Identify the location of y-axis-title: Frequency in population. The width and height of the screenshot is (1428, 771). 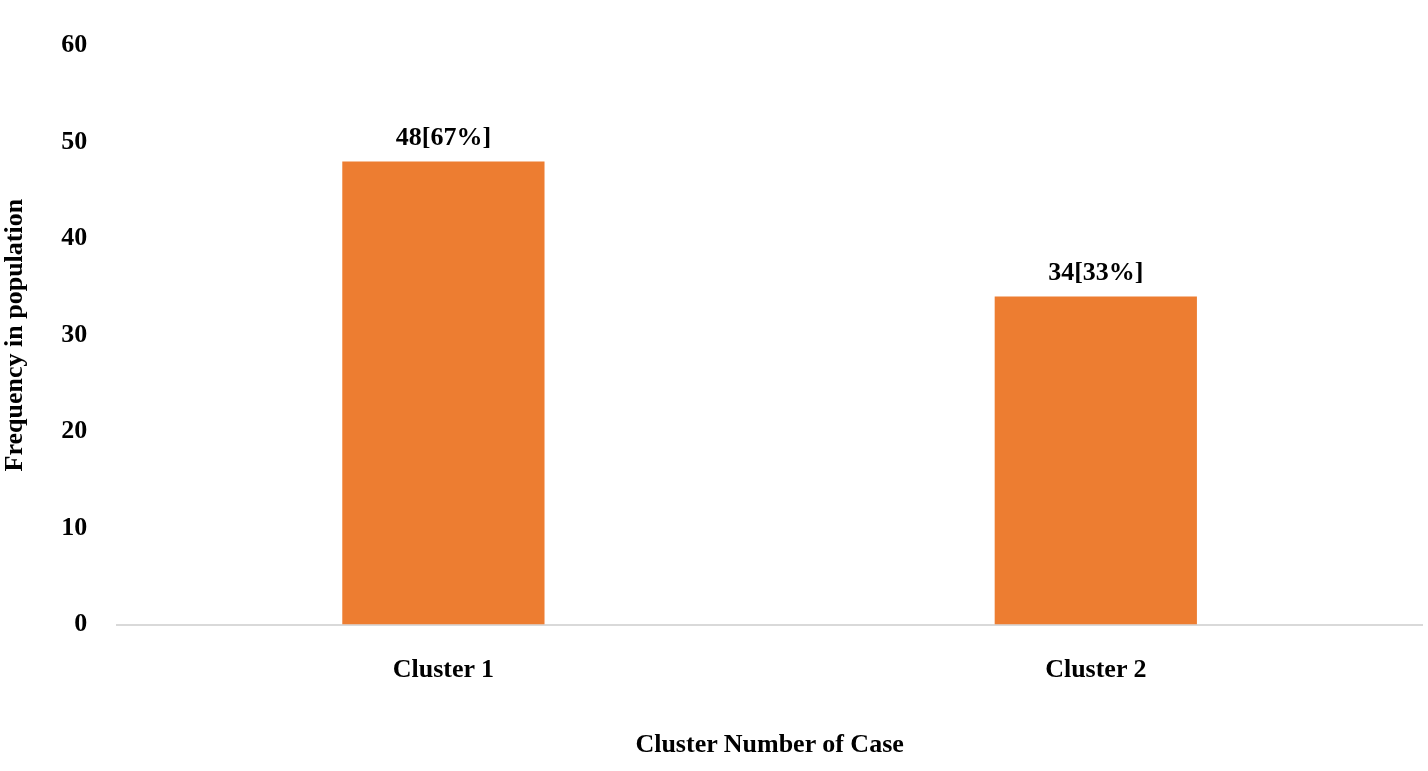
(14, 335).